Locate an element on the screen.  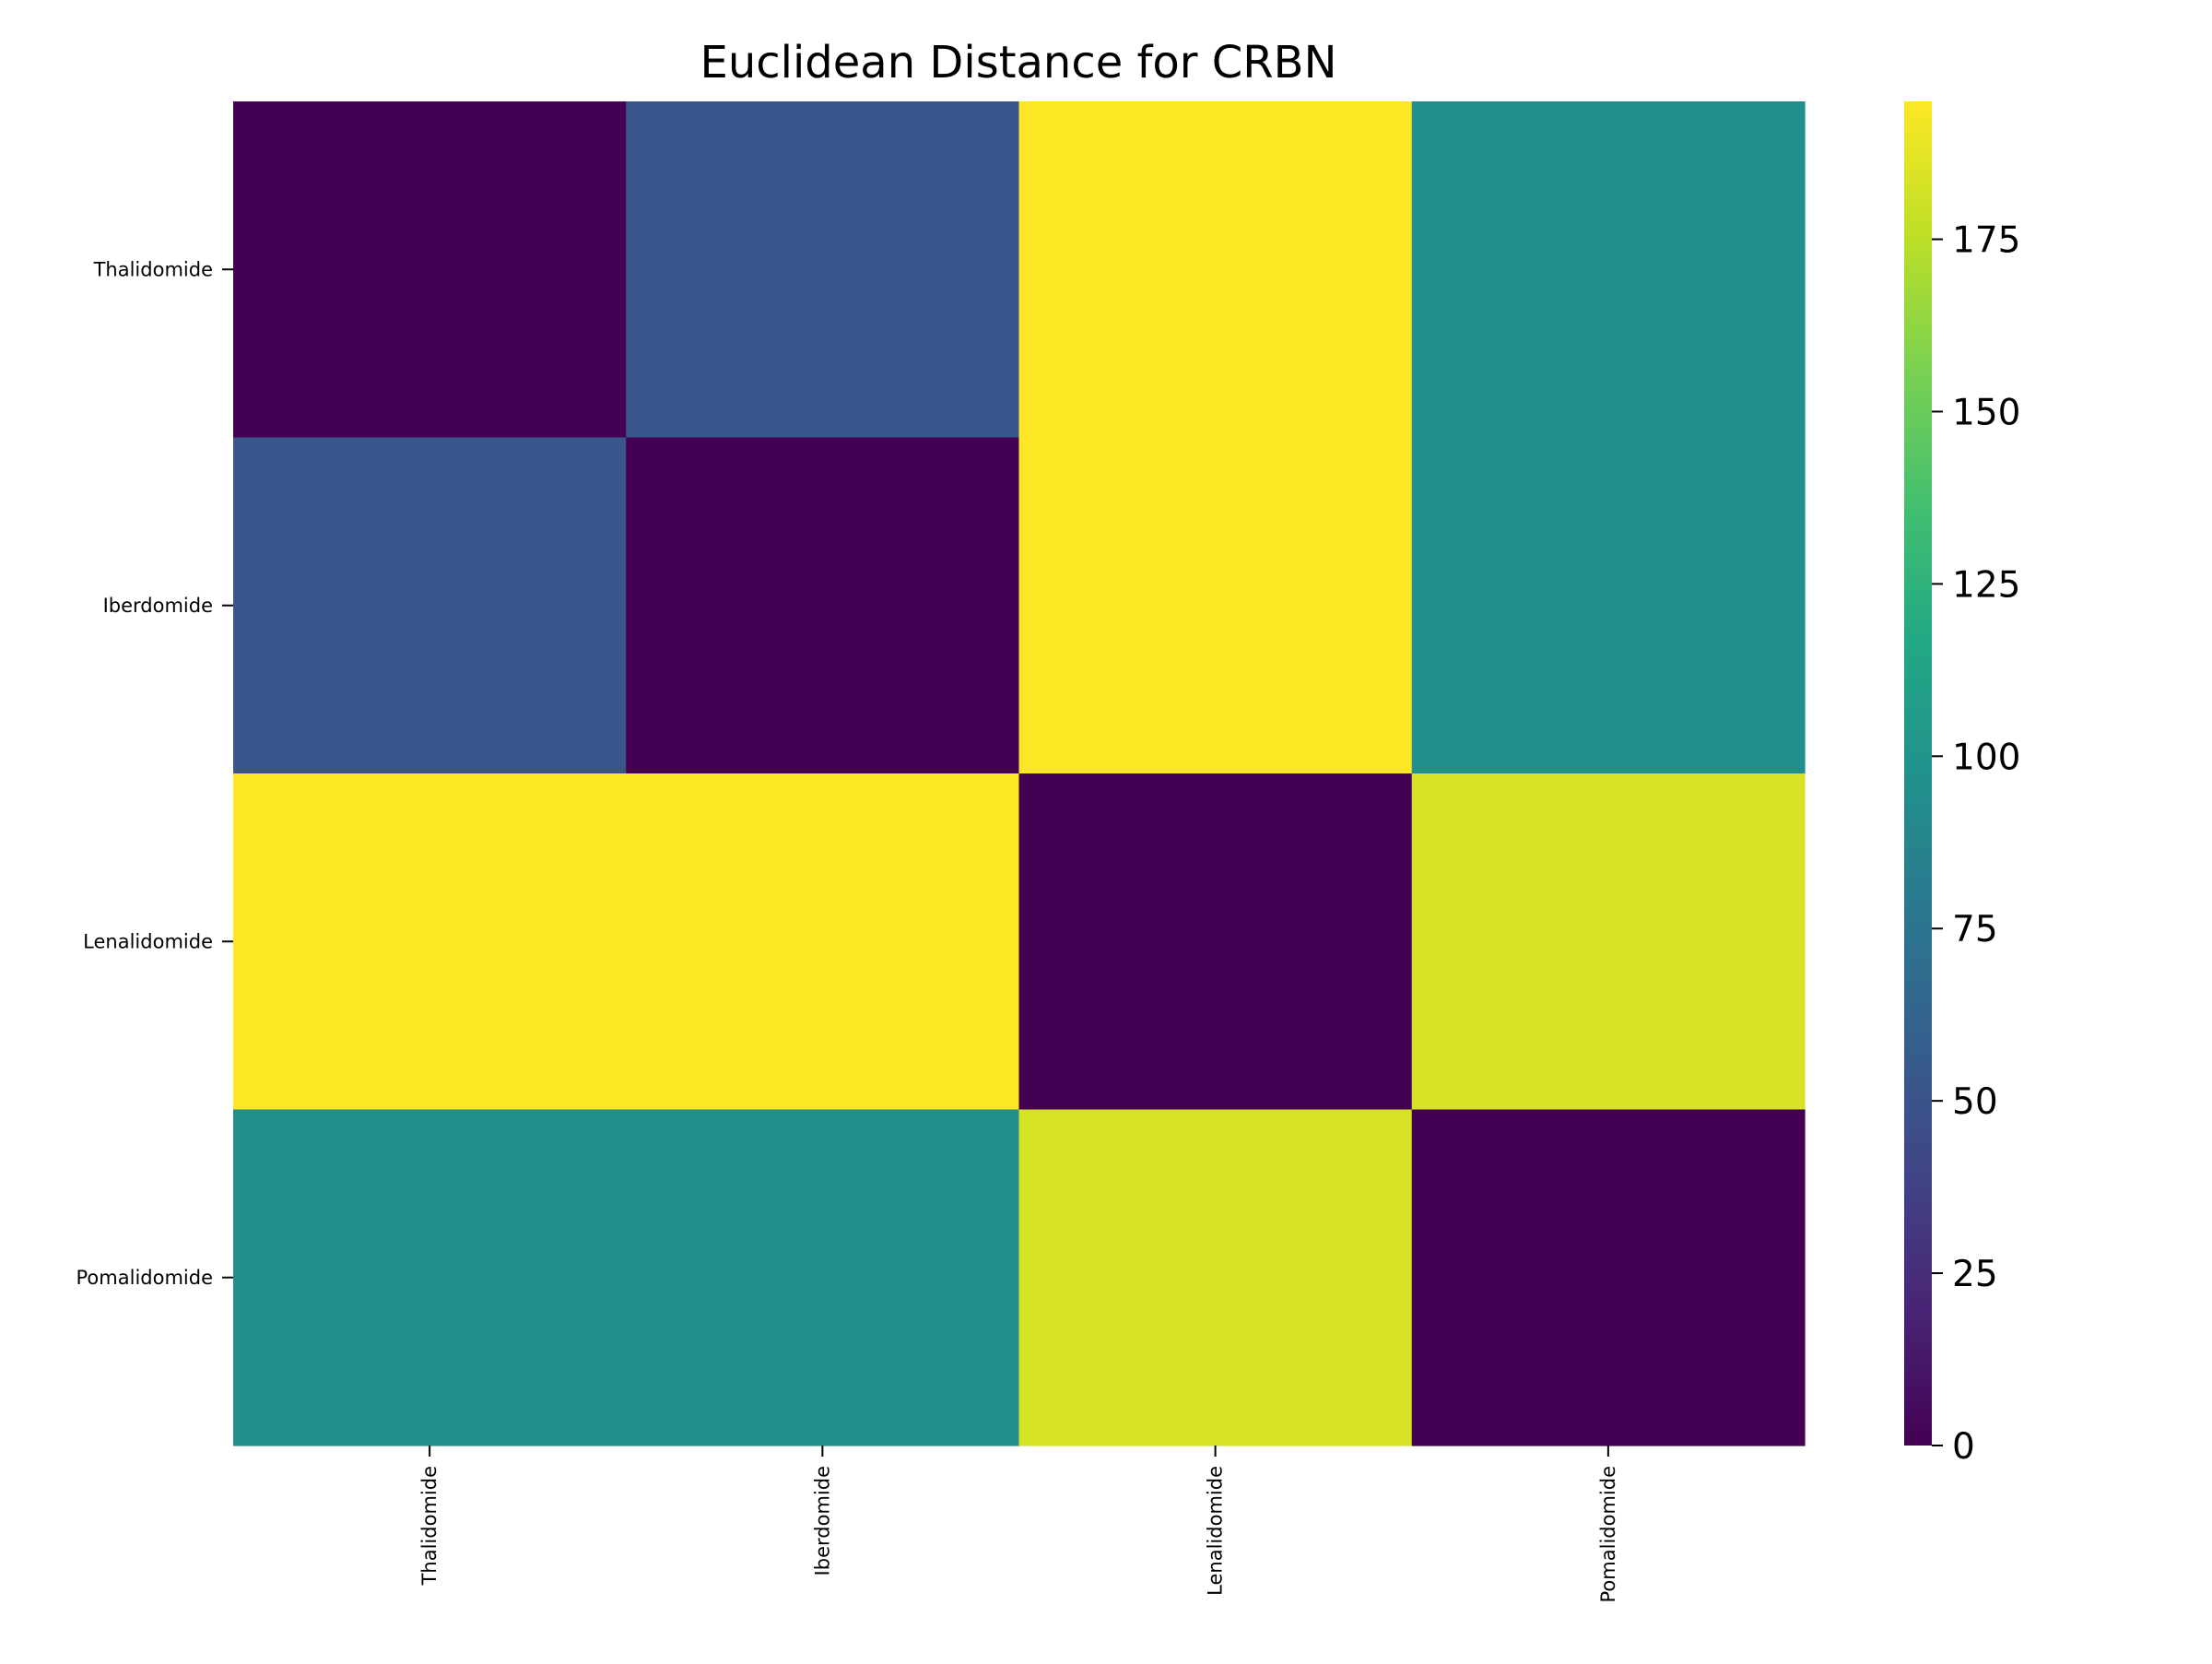
colorbar-tick-label: 75 is located at coordinates (1975, 929).